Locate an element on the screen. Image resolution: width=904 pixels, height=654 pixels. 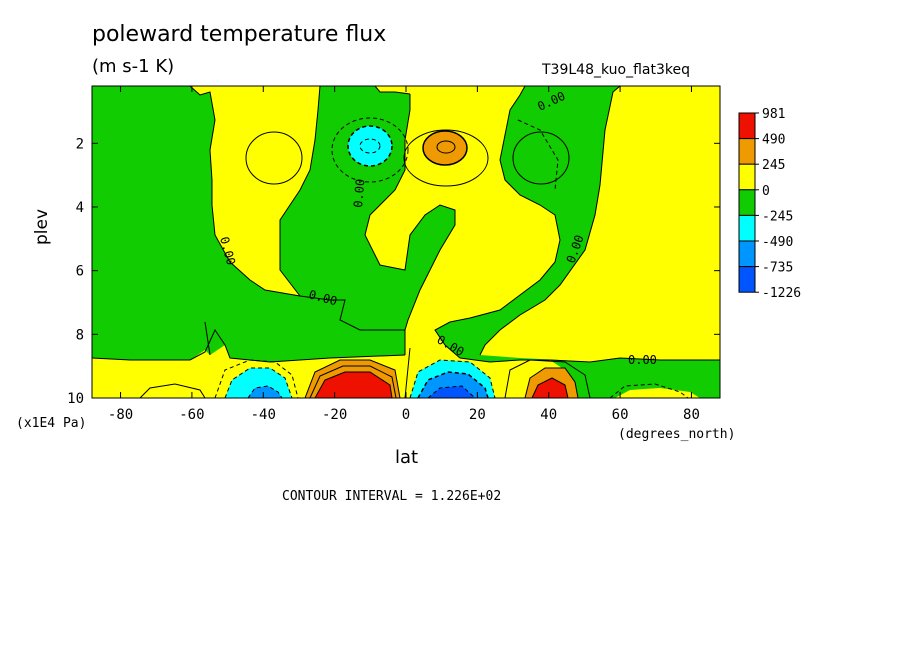
y-tick-label: 4 is located at coordinates (80, 208).